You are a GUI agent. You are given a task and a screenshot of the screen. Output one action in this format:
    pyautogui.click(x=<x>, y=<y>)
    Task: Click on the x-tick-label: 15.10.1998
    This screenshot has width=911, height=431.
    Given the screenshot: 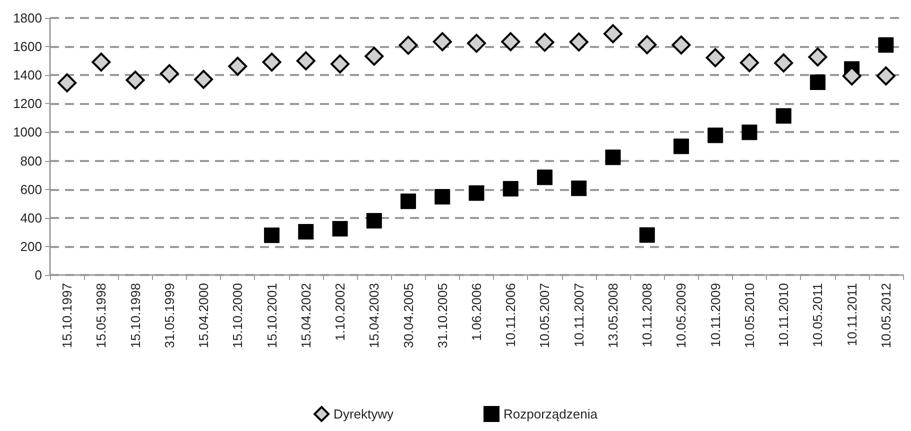 What is the action you would take?
    pyautogui.click(x=135, y=315)
    